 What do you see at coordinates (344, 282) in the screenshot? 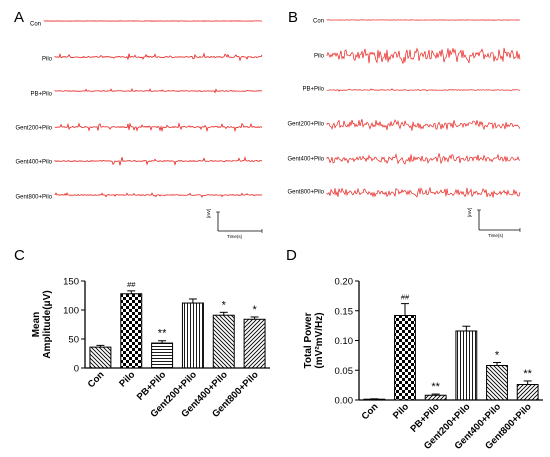
I see `y-tick-label: 0.20` at bounding box center [344, 282].